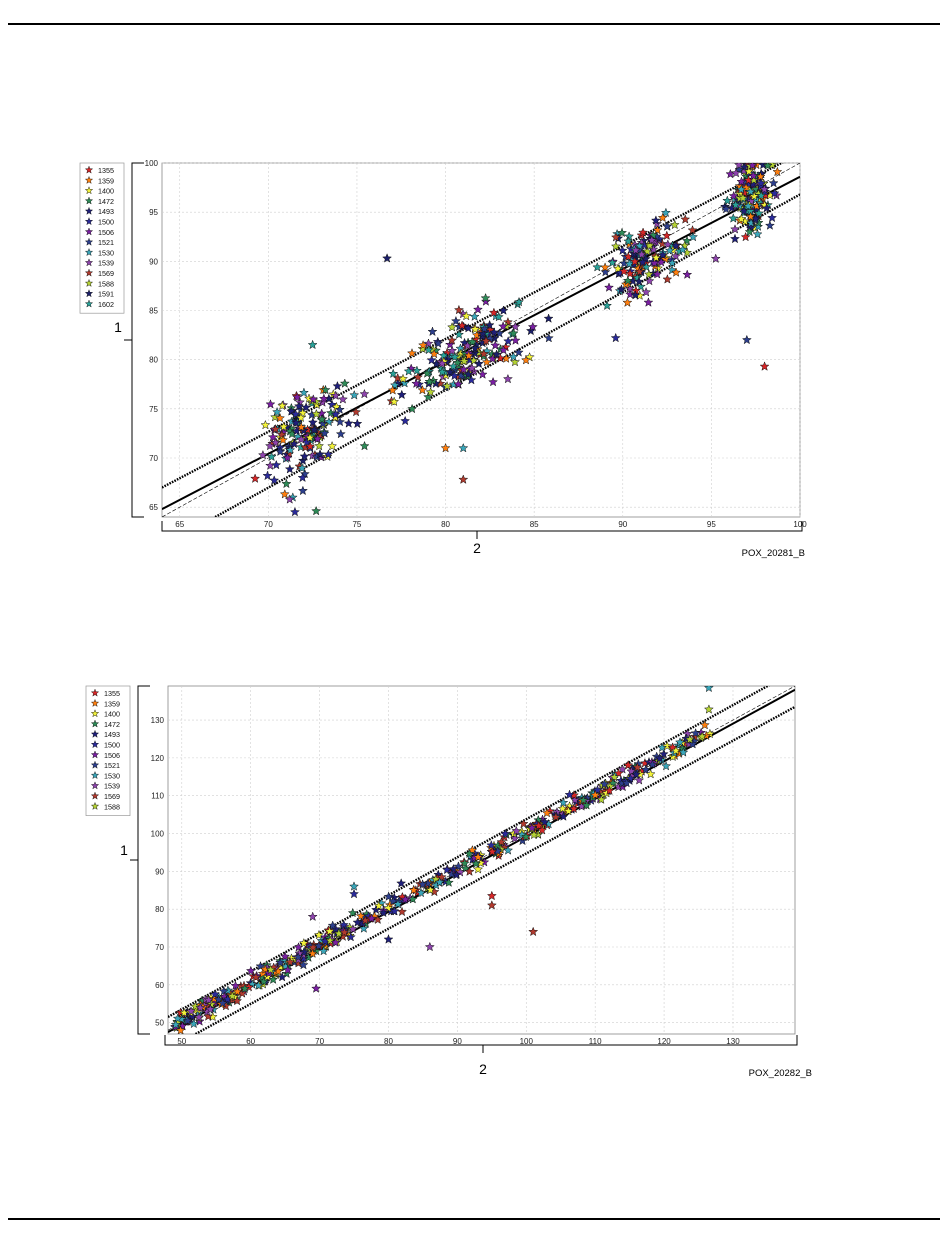  Describe the element at coordinates (159, 909) in the screenshot. I see `y-tick-label: 80` at that location.